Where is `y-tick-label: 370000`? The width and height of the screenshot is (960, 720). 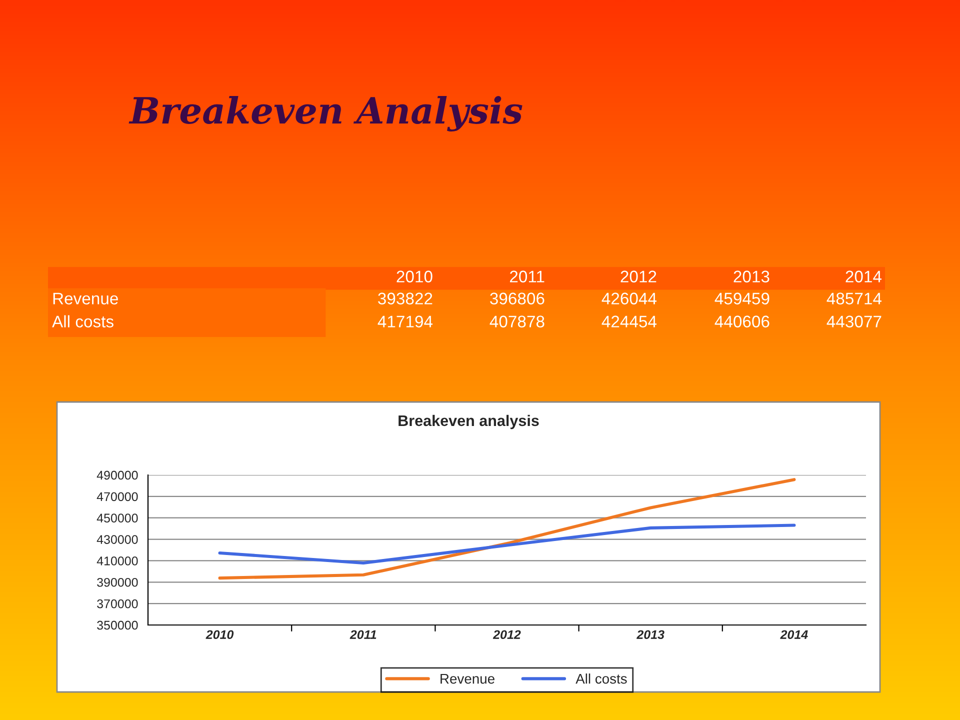 y-tick-label: 370000 is located at coordinates (117, 603).